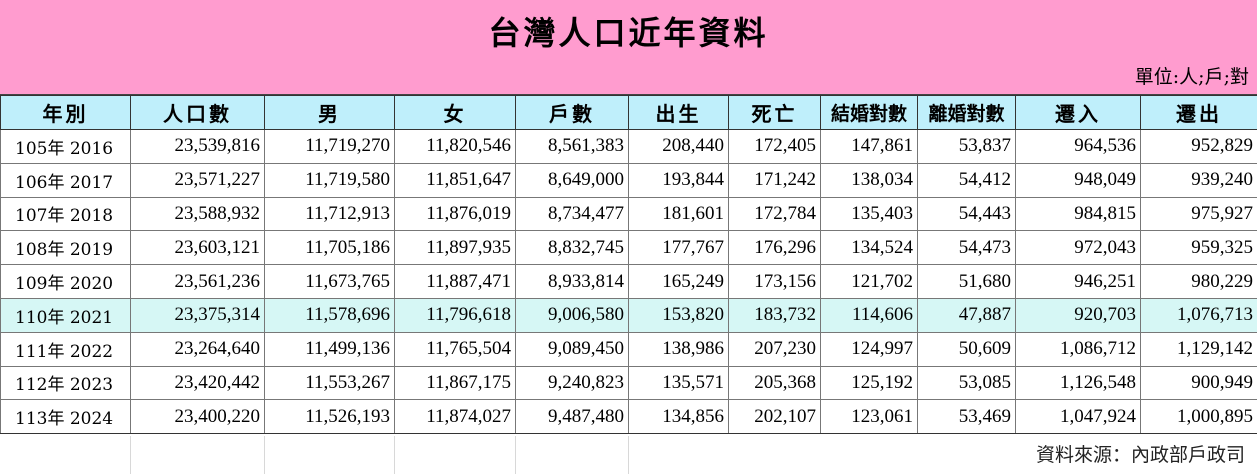 The image size is (1257, 474). I want to click on table-cell: 980,229, so click(1198, 281).